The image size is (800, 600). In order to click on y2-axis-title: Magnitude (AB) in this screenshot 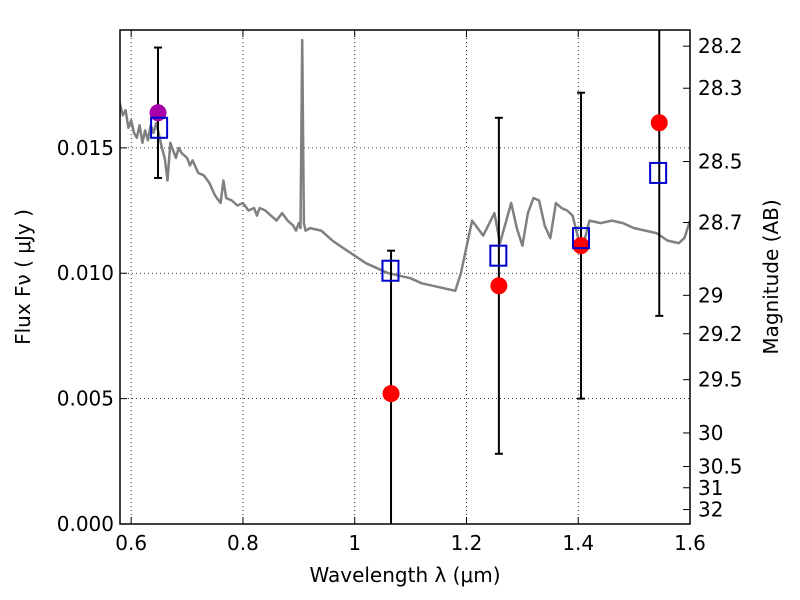, I will do `click(771, 276)`.